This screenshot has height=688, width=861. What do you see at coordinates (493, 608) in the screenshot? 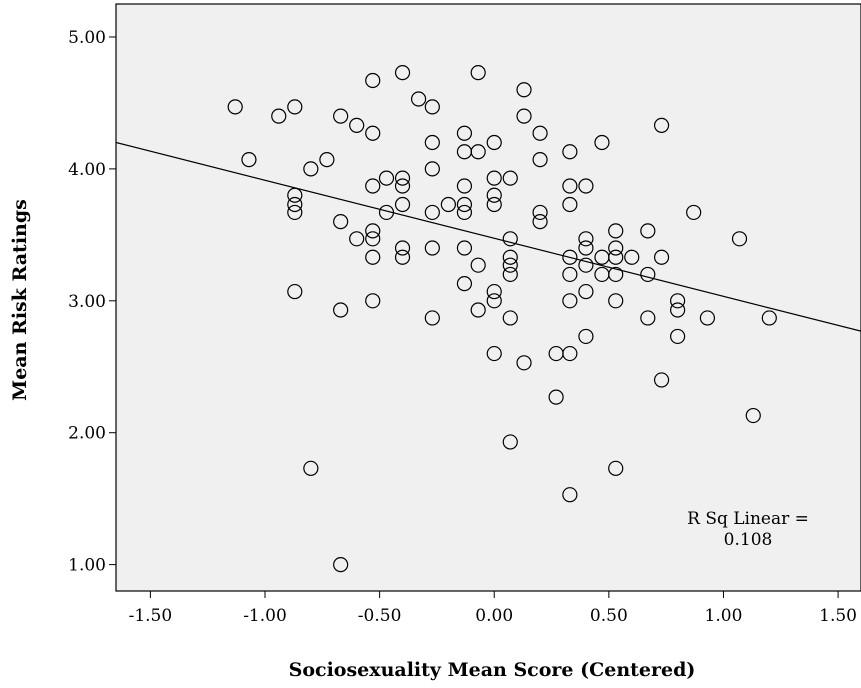
I see `x-axis: -1.50 -1.00 -0.50 0.00 0.50 1.00 1.50` at bounding box center [493, 608].